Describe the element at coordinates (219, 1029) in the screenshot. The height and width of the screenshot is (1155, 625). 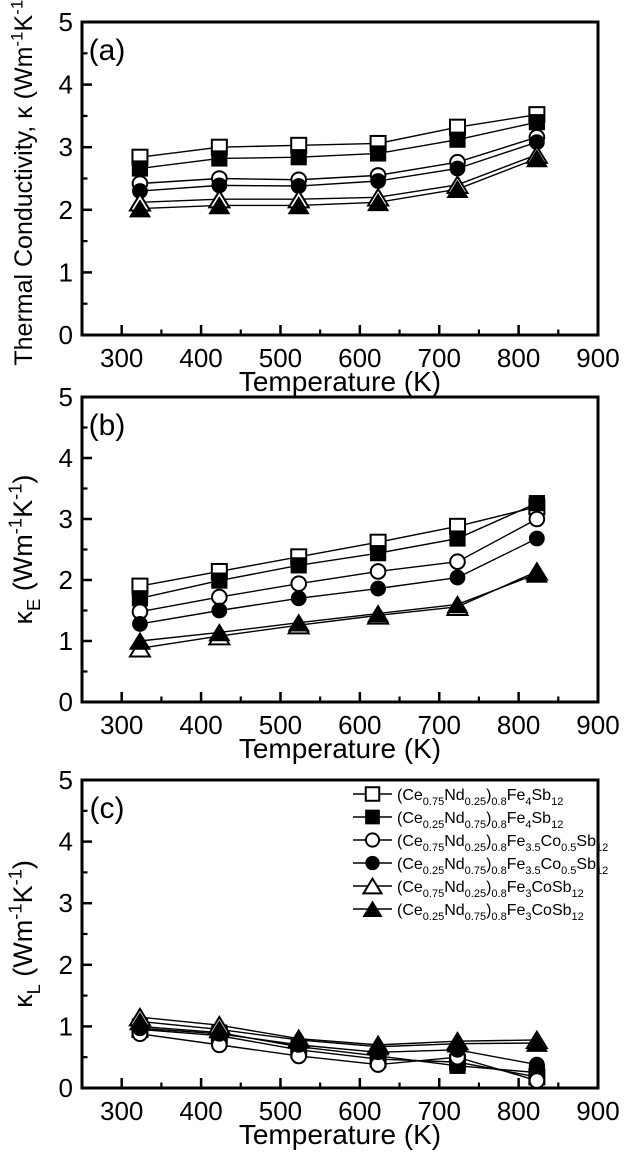
I see `marker-filled-triangle-x423` at that location.